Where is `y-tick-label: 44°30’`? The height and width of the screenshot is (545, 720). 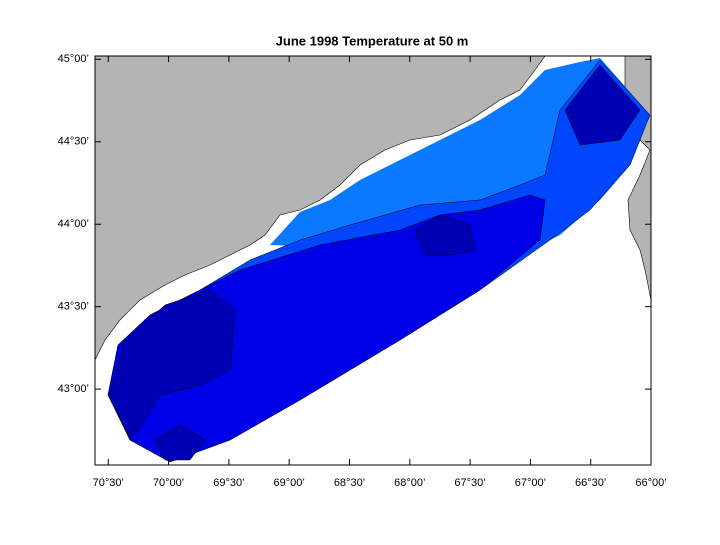 y-tick-label: 44°30’ is located at coordinates (73, 142).